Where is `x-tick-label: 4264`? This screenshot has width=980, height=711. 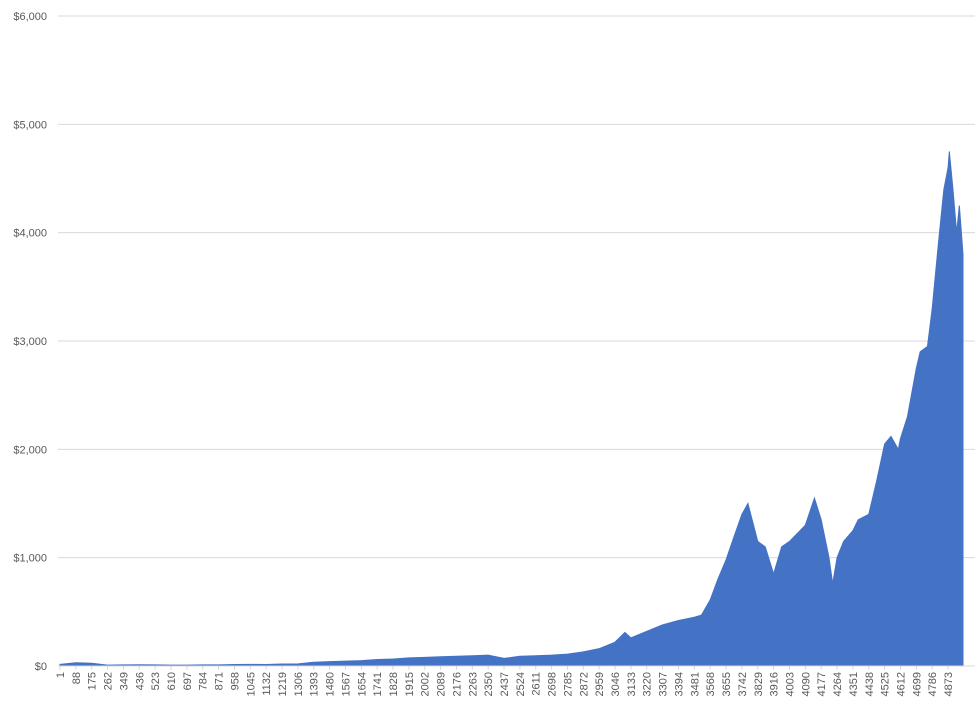 x-tick-label: 4264 is located at coordinates (838, 684).